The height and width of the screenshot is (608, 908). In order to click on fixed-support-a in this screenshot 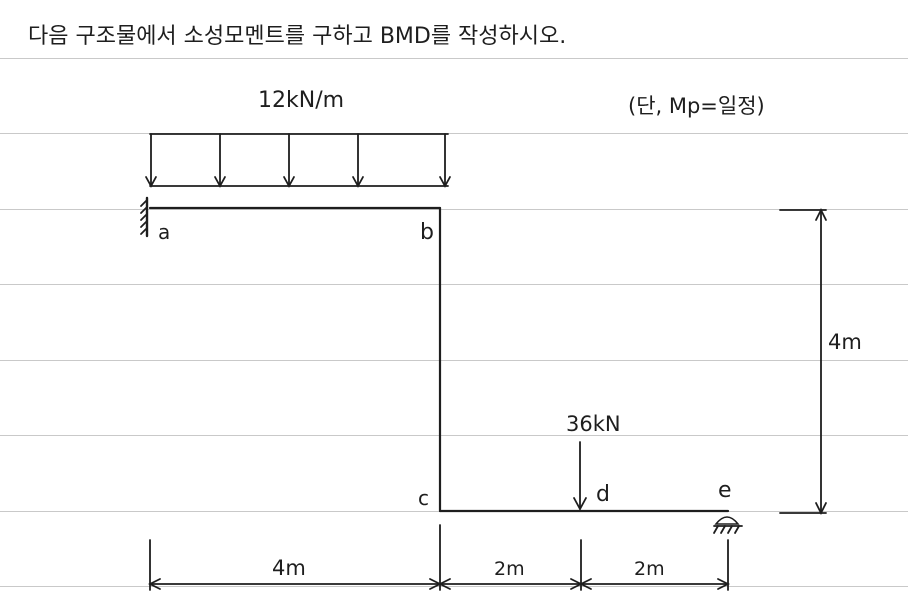, I will do `click(144, 217)`.